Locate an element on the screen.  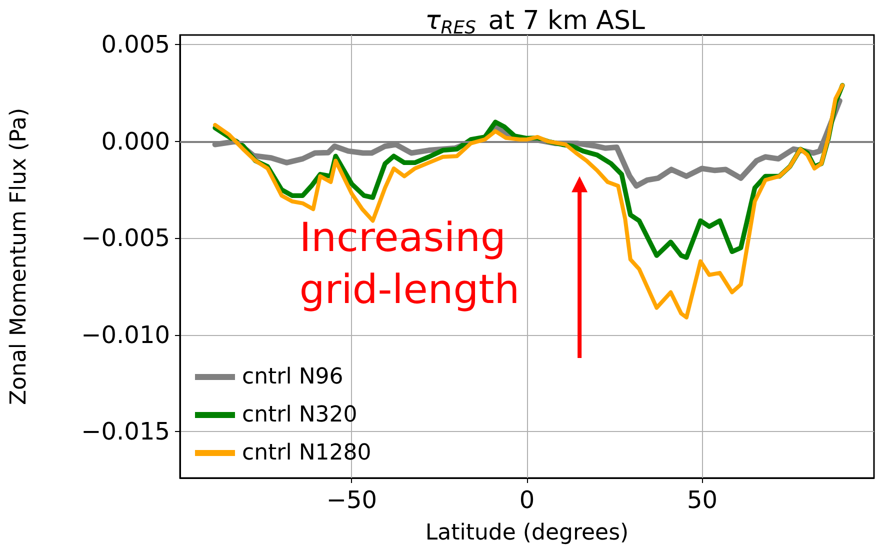
y-tick-label: 0.000 is located at coordinates (135, 141).